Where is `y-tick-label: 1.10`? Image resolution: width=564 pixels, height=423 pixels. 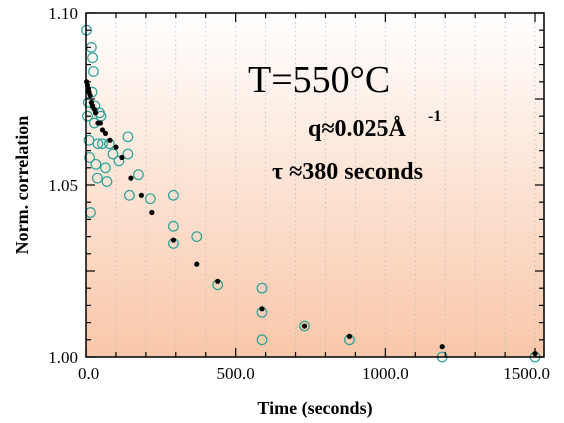 y-tick-label: 1.10 is located at coordinates (63, 13).